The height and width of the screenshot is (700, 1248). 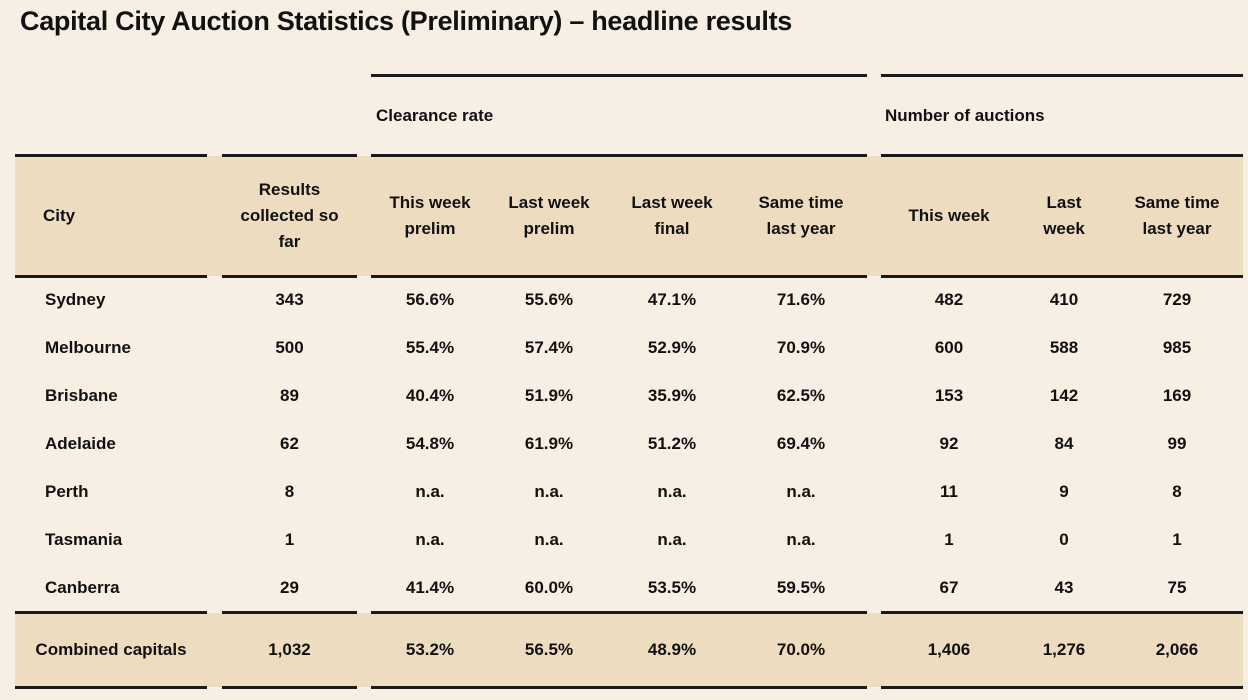 What do you see at coordinates (1062, 75) in the screenshot?
I see `number-of-auctions-group-rule` at bounding box center [1062, 75].